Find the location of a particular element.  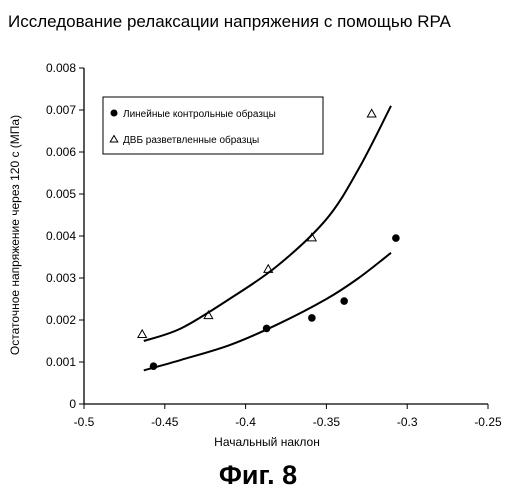

x-tick-label: -0.45 is located at coordinates (165, 422).